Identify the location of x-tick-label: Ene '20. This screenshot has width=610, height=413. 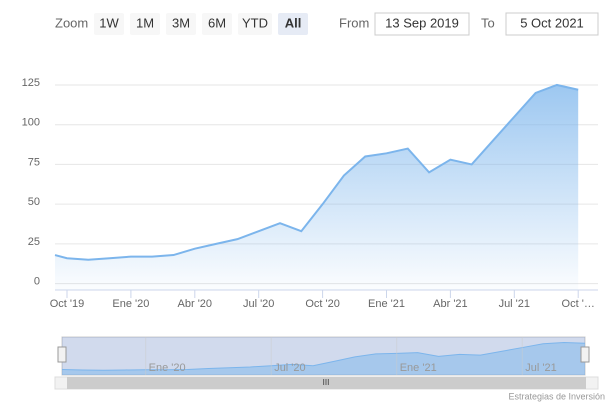
(130, 304).